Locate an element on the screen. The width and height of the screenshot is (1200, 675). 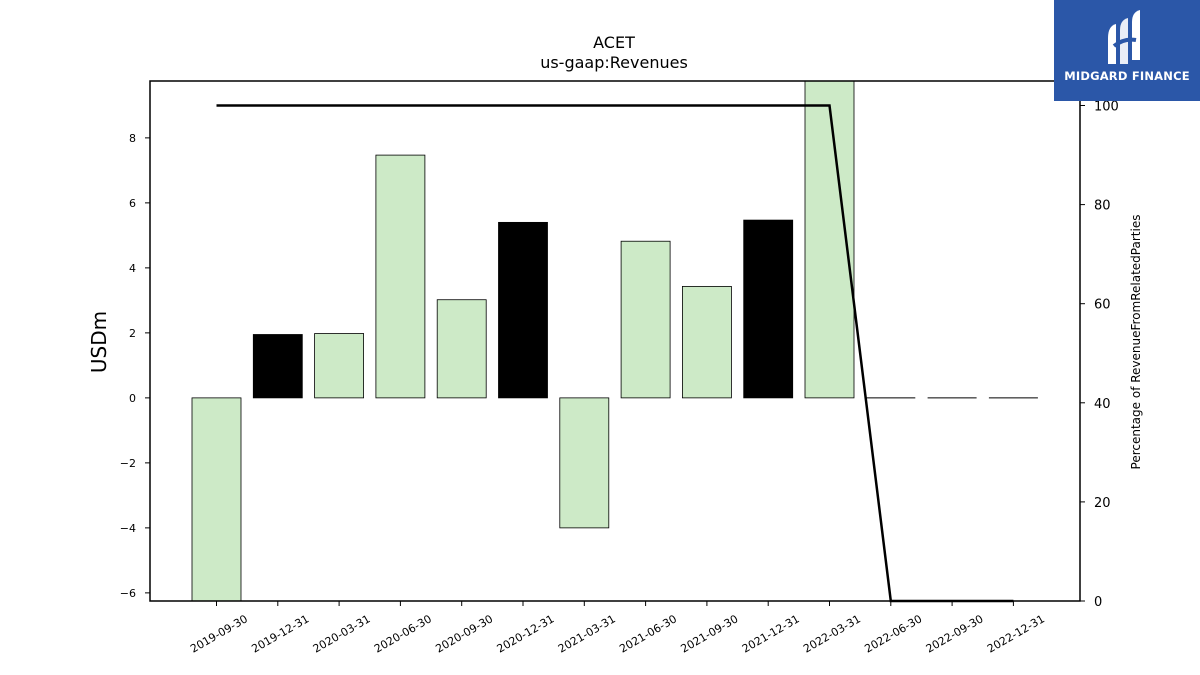
x-tick-label: 2020-09-30 is located at coordinates (464, 633).